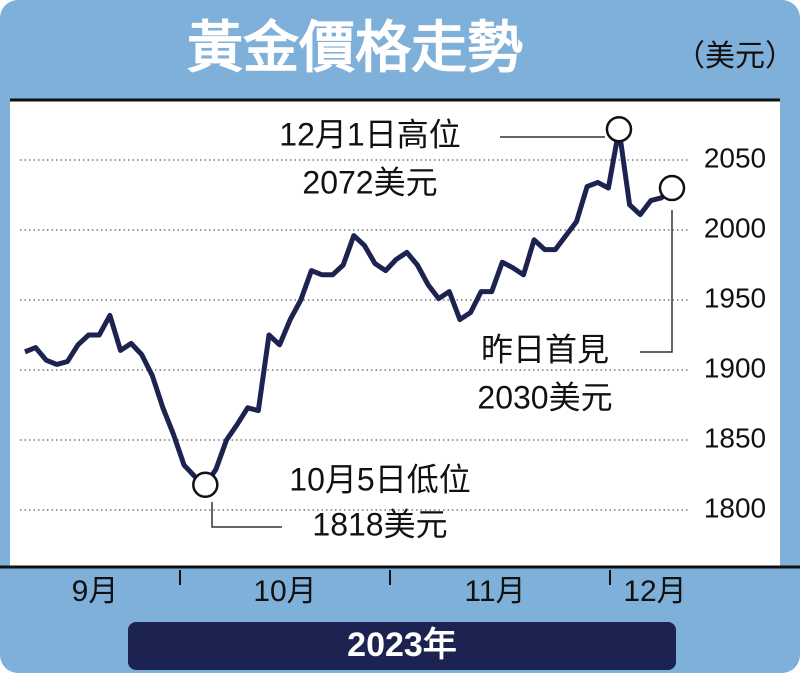 This screenshot has width=800, height=673. What do you see at coordinates (369, 182) in the screenshot?
I see `annotation: 2072美元` at bounding box center [369, 182].